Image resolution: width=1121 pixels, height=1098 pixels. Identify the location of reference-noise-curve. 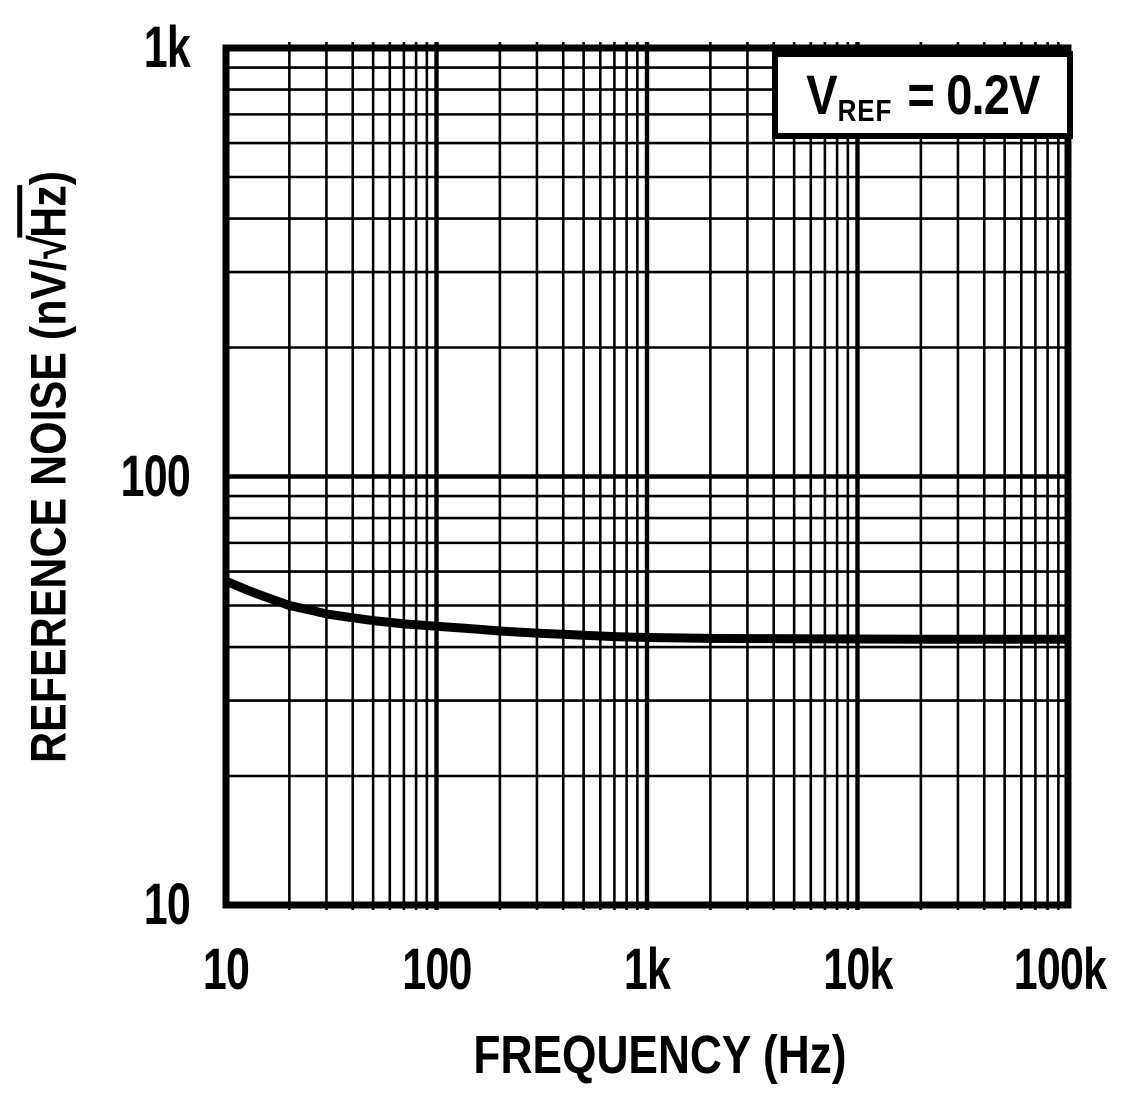
(646, 610).